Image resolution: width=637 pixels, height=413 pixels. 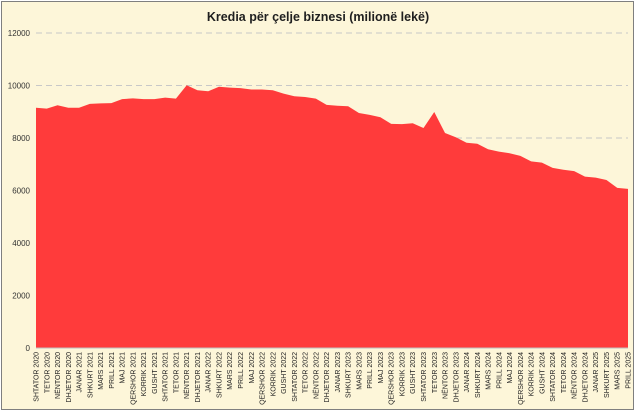 I want to click on x-tick-label-40: JANAR 2024, so click(x=467, y=372).